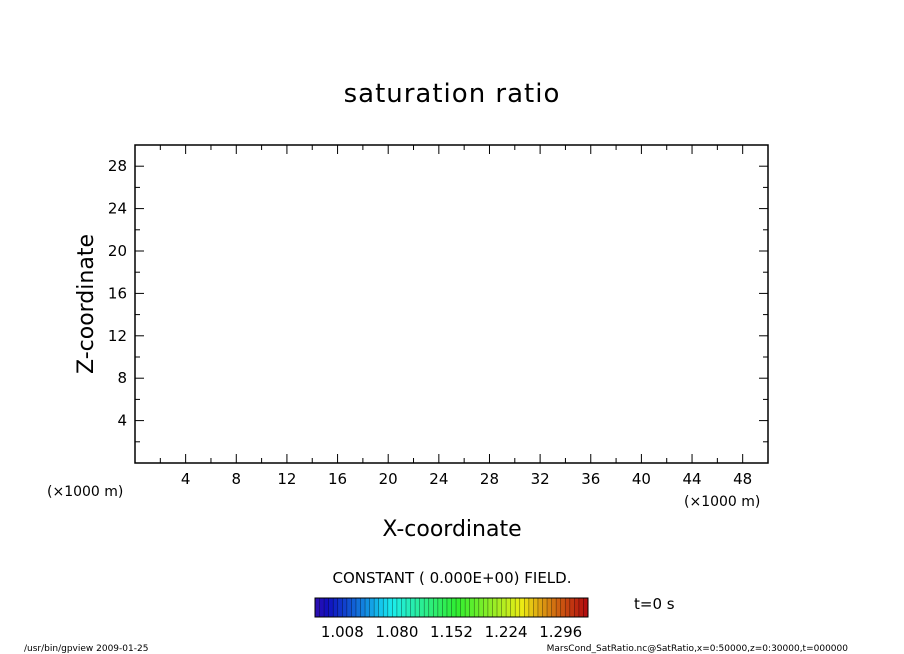  Describe the element at coordinates (489, 479) in the screenshot. I see `x-tick-label: 28` at that location.